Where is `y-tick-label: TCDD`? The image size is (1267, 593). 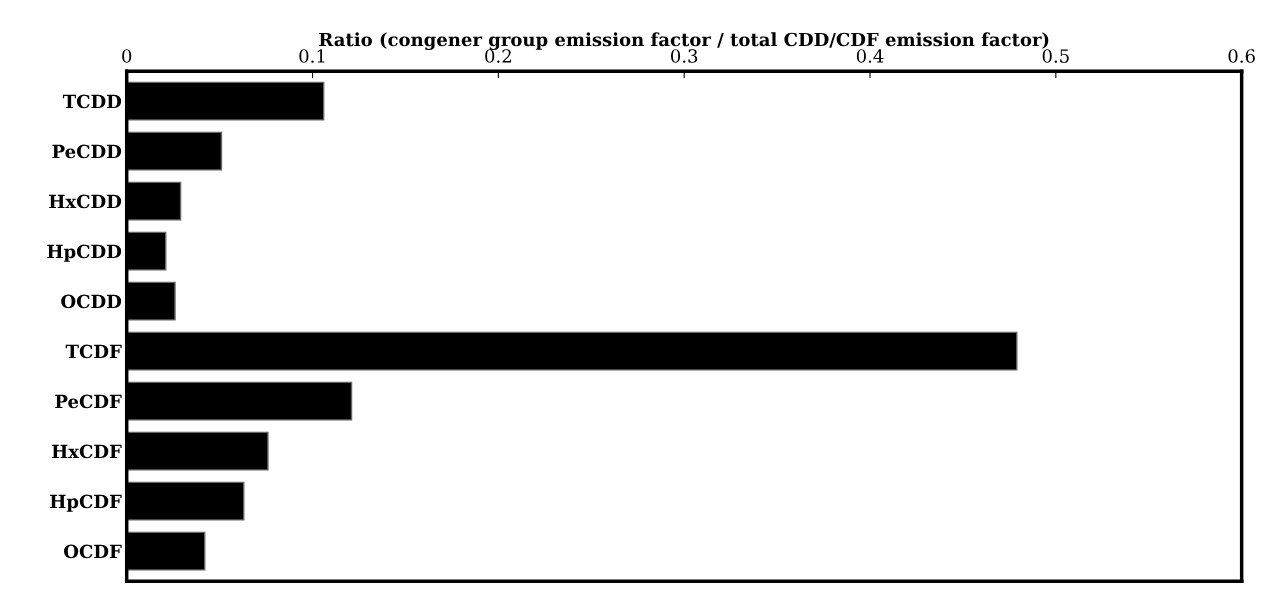
y-tick-label: TCDD is located at coordinates (92, 101).